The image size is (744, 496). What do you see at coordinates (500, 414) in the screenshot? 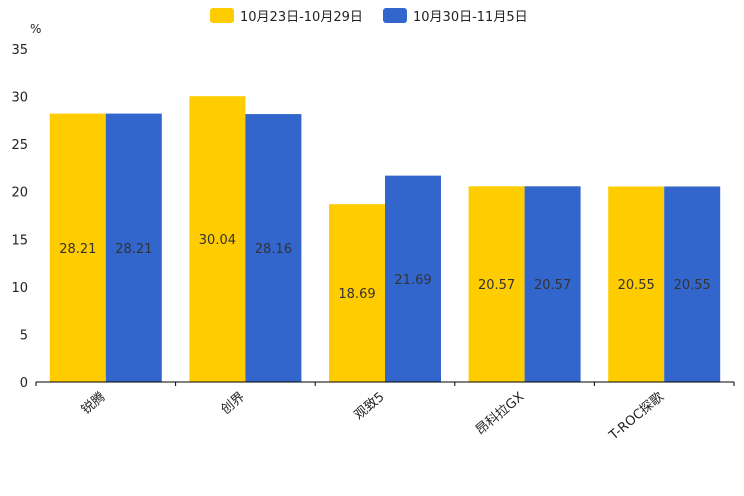
I see `x-category-label: 昂科拉GX` at bounding box center [500, 414].